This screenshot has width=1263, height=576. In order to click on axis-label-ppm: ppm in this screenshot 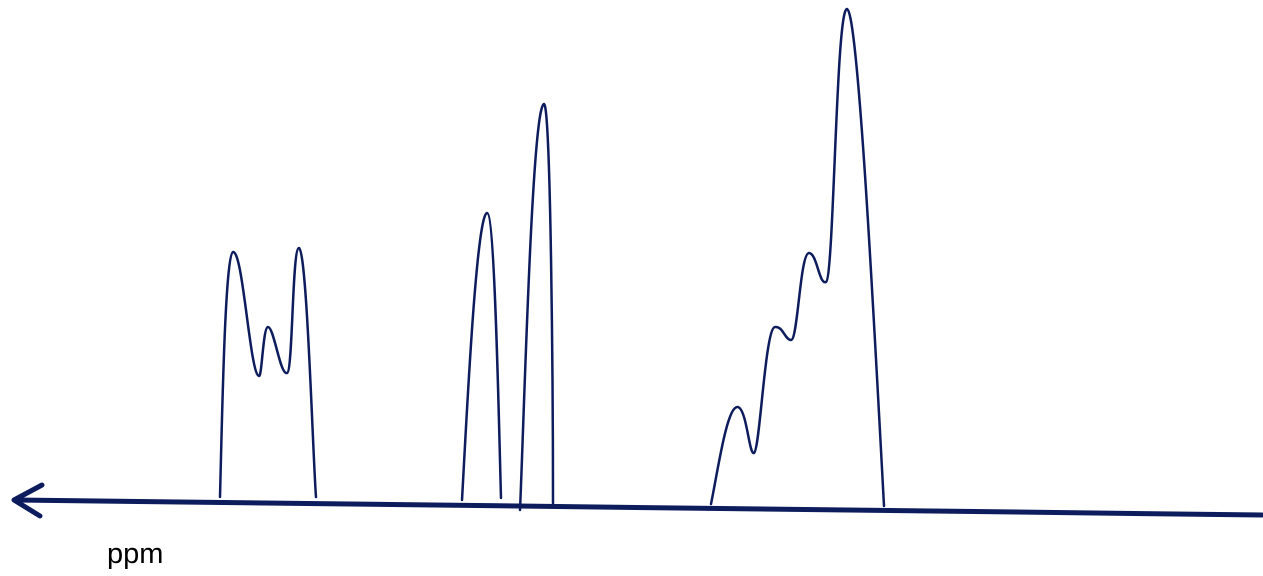, I will do `click(135, 554)`.